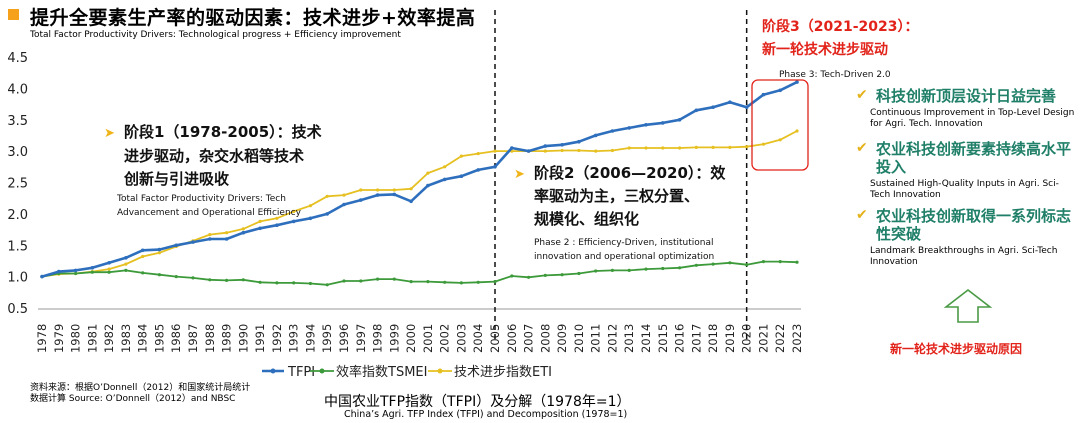 This screenshot has height=423, width=1080. Describe the element at coordinates (630, 173) in the screenshot. I see `phase2-line-1: 阶段2（2006—2020）：效` at that location.